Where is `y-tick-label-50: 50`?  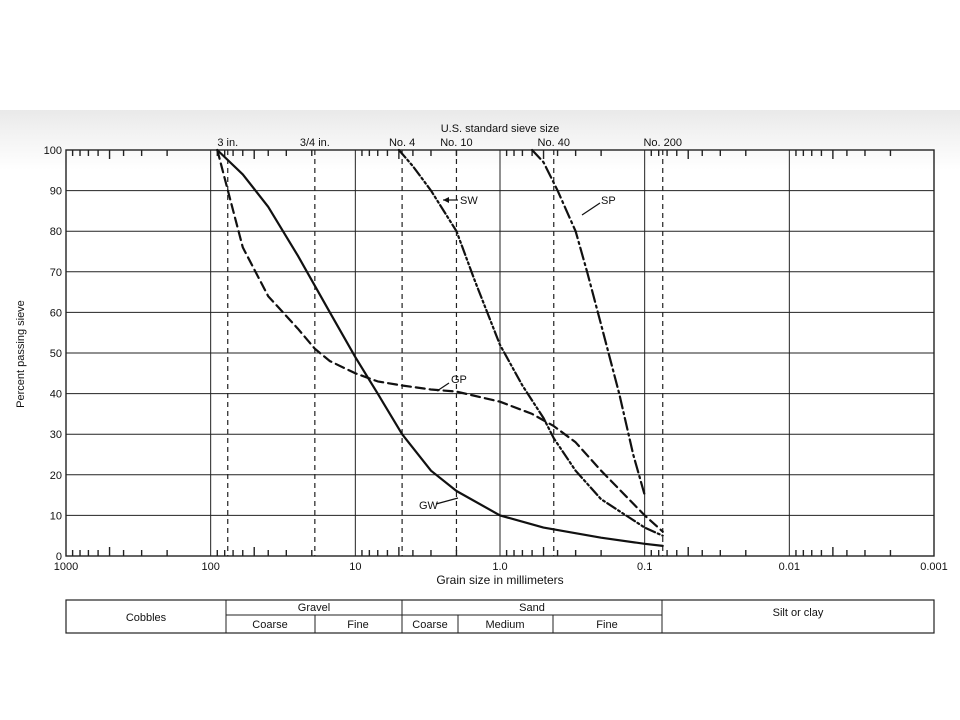 y-tick-label-50: 50 is located at coordinates (56, 354).